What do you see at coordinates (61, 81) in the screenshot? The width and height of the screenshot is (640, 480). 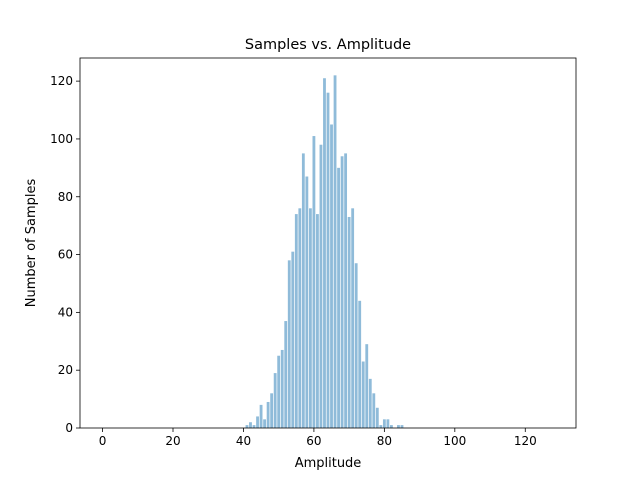 I see `y-tick-label: 120` at bounding box center [61, 81].